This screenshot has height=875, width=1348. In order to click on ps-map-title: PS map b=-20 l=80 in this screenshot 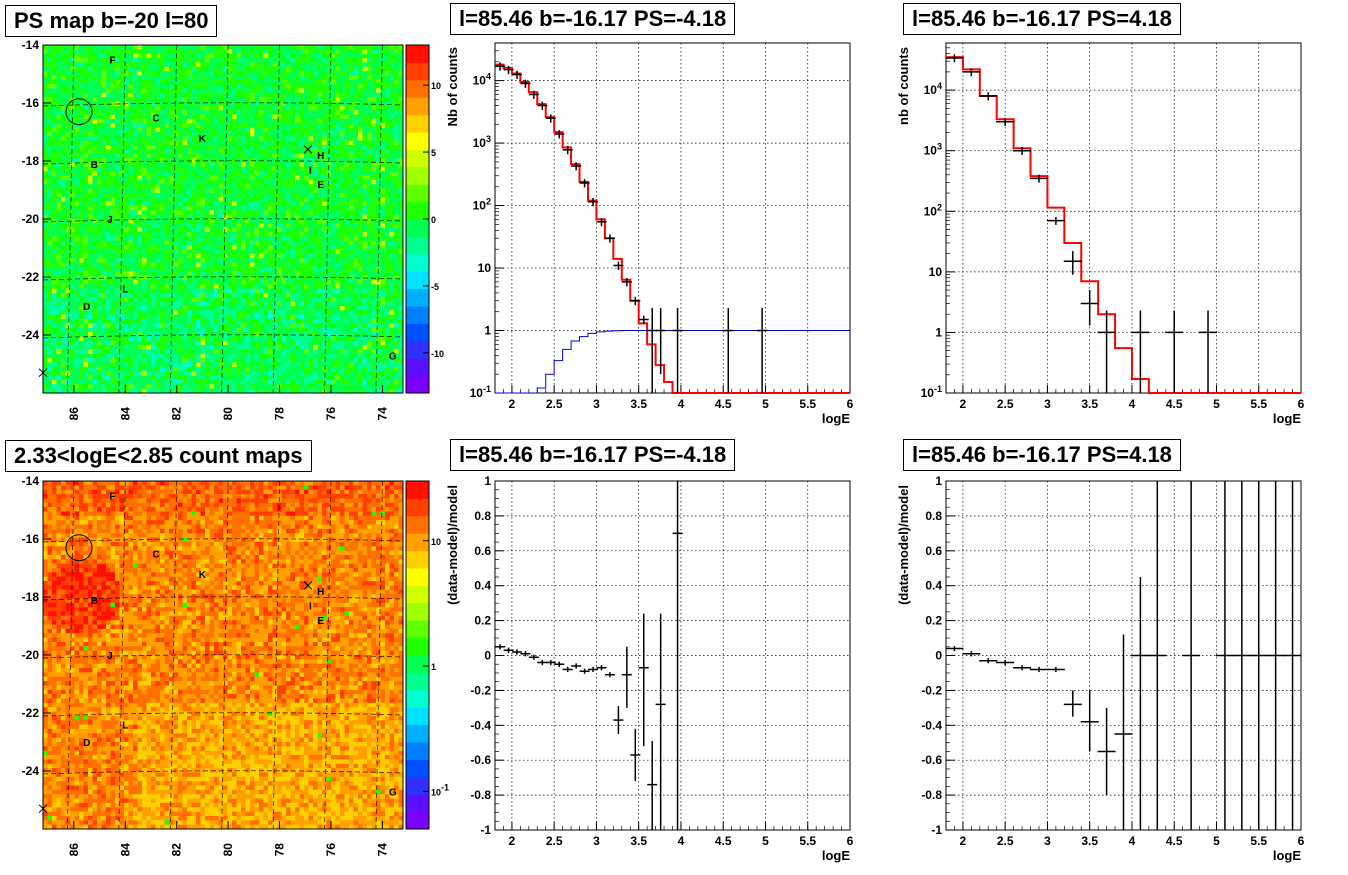, I will do `click(111, 21)`.